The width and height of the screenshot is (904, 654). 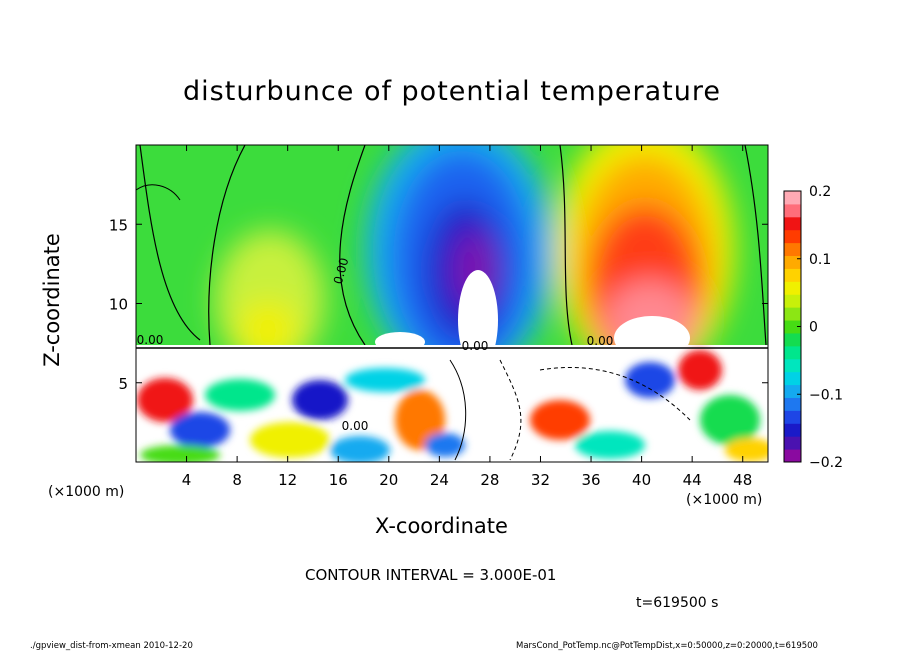 What do you see at coordinates (724, 500) in the screenshot?
I see `x-axis-unit-right: (×1000 m)` at bounding box center [724, 500].